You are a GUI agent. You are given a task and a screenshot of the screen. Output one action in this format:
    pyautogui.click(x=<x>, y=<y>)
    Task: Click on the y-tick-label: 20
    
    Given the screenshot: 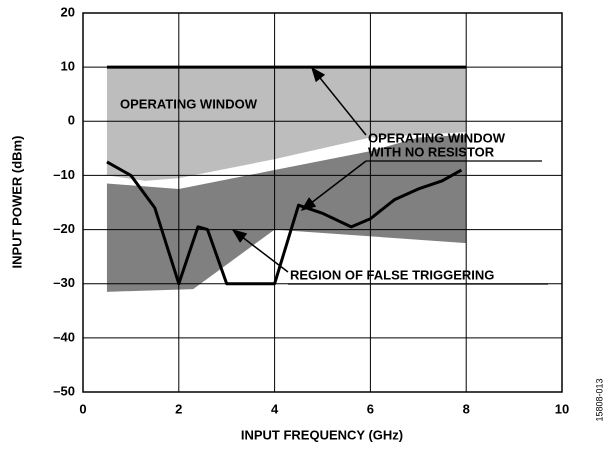 What is the action you would take?
    pyautogui.click(x=68, y=11)
    